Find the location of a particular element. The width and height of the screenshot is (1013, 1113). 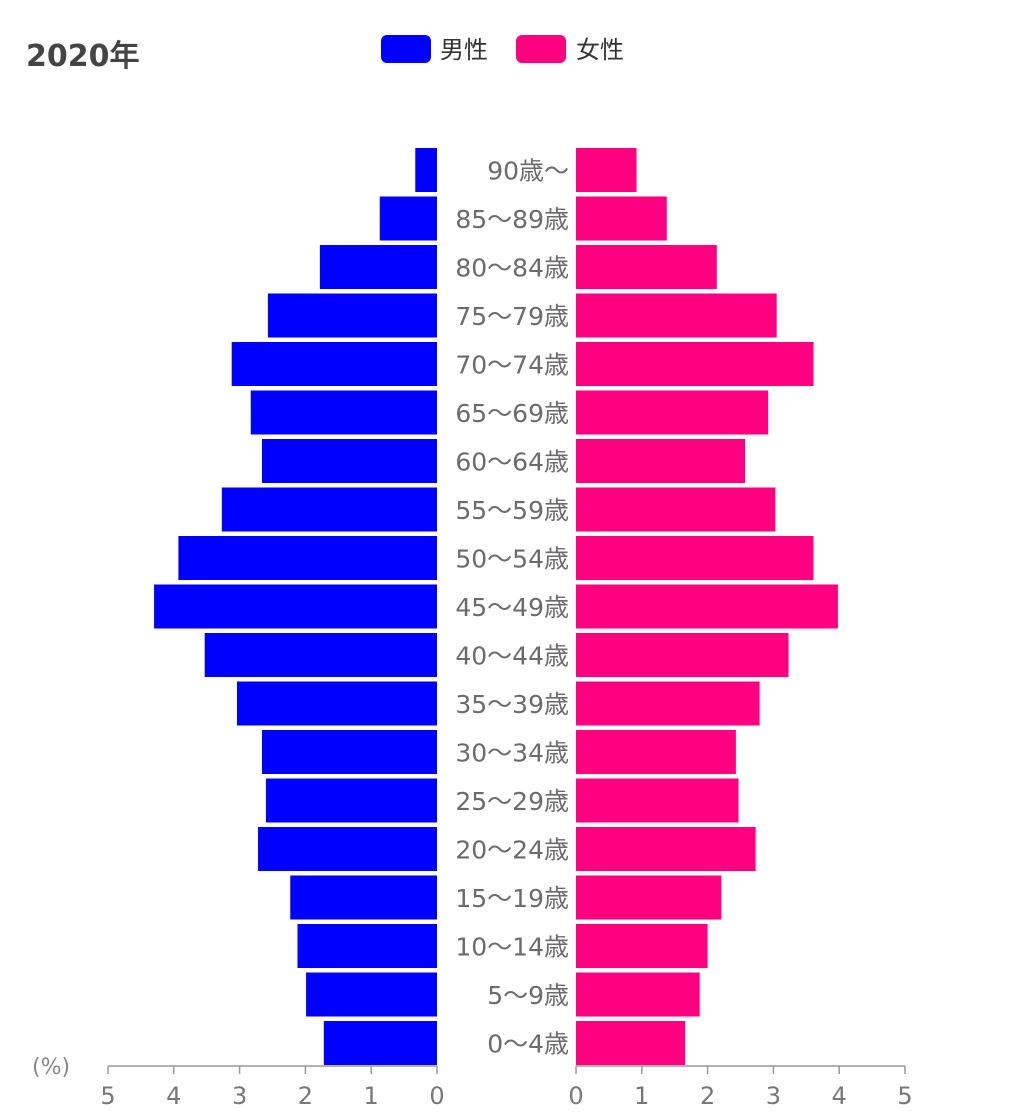

age-group-label: 15〜19歳 is located at coordinates (512, 898).